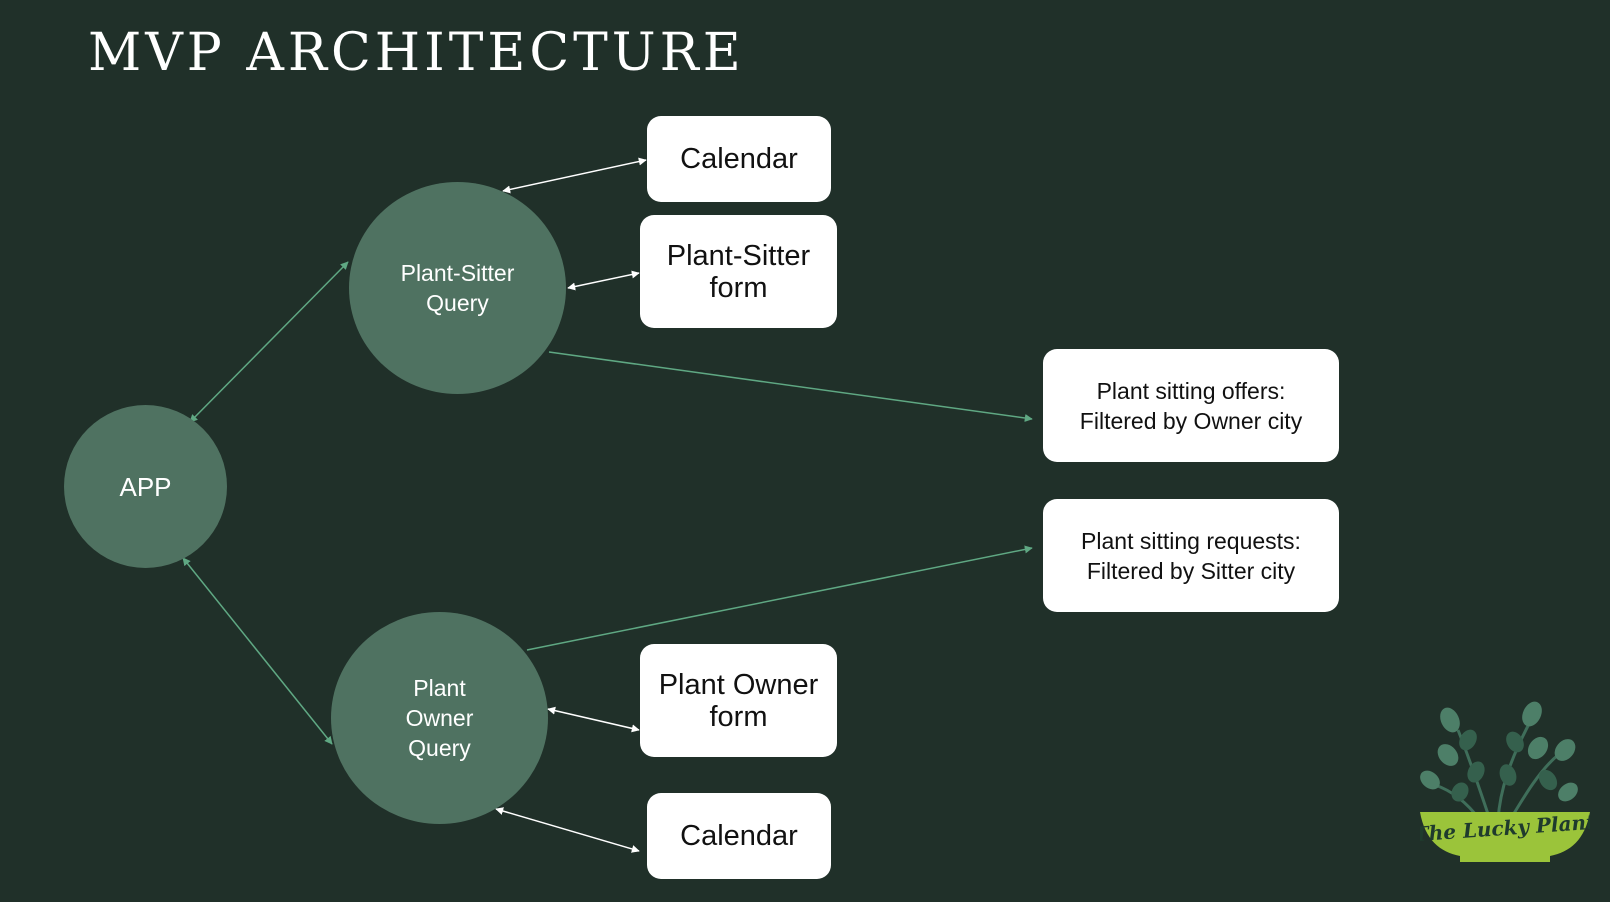  I want to click on connector-owner-query-requests, so click(779, 598).